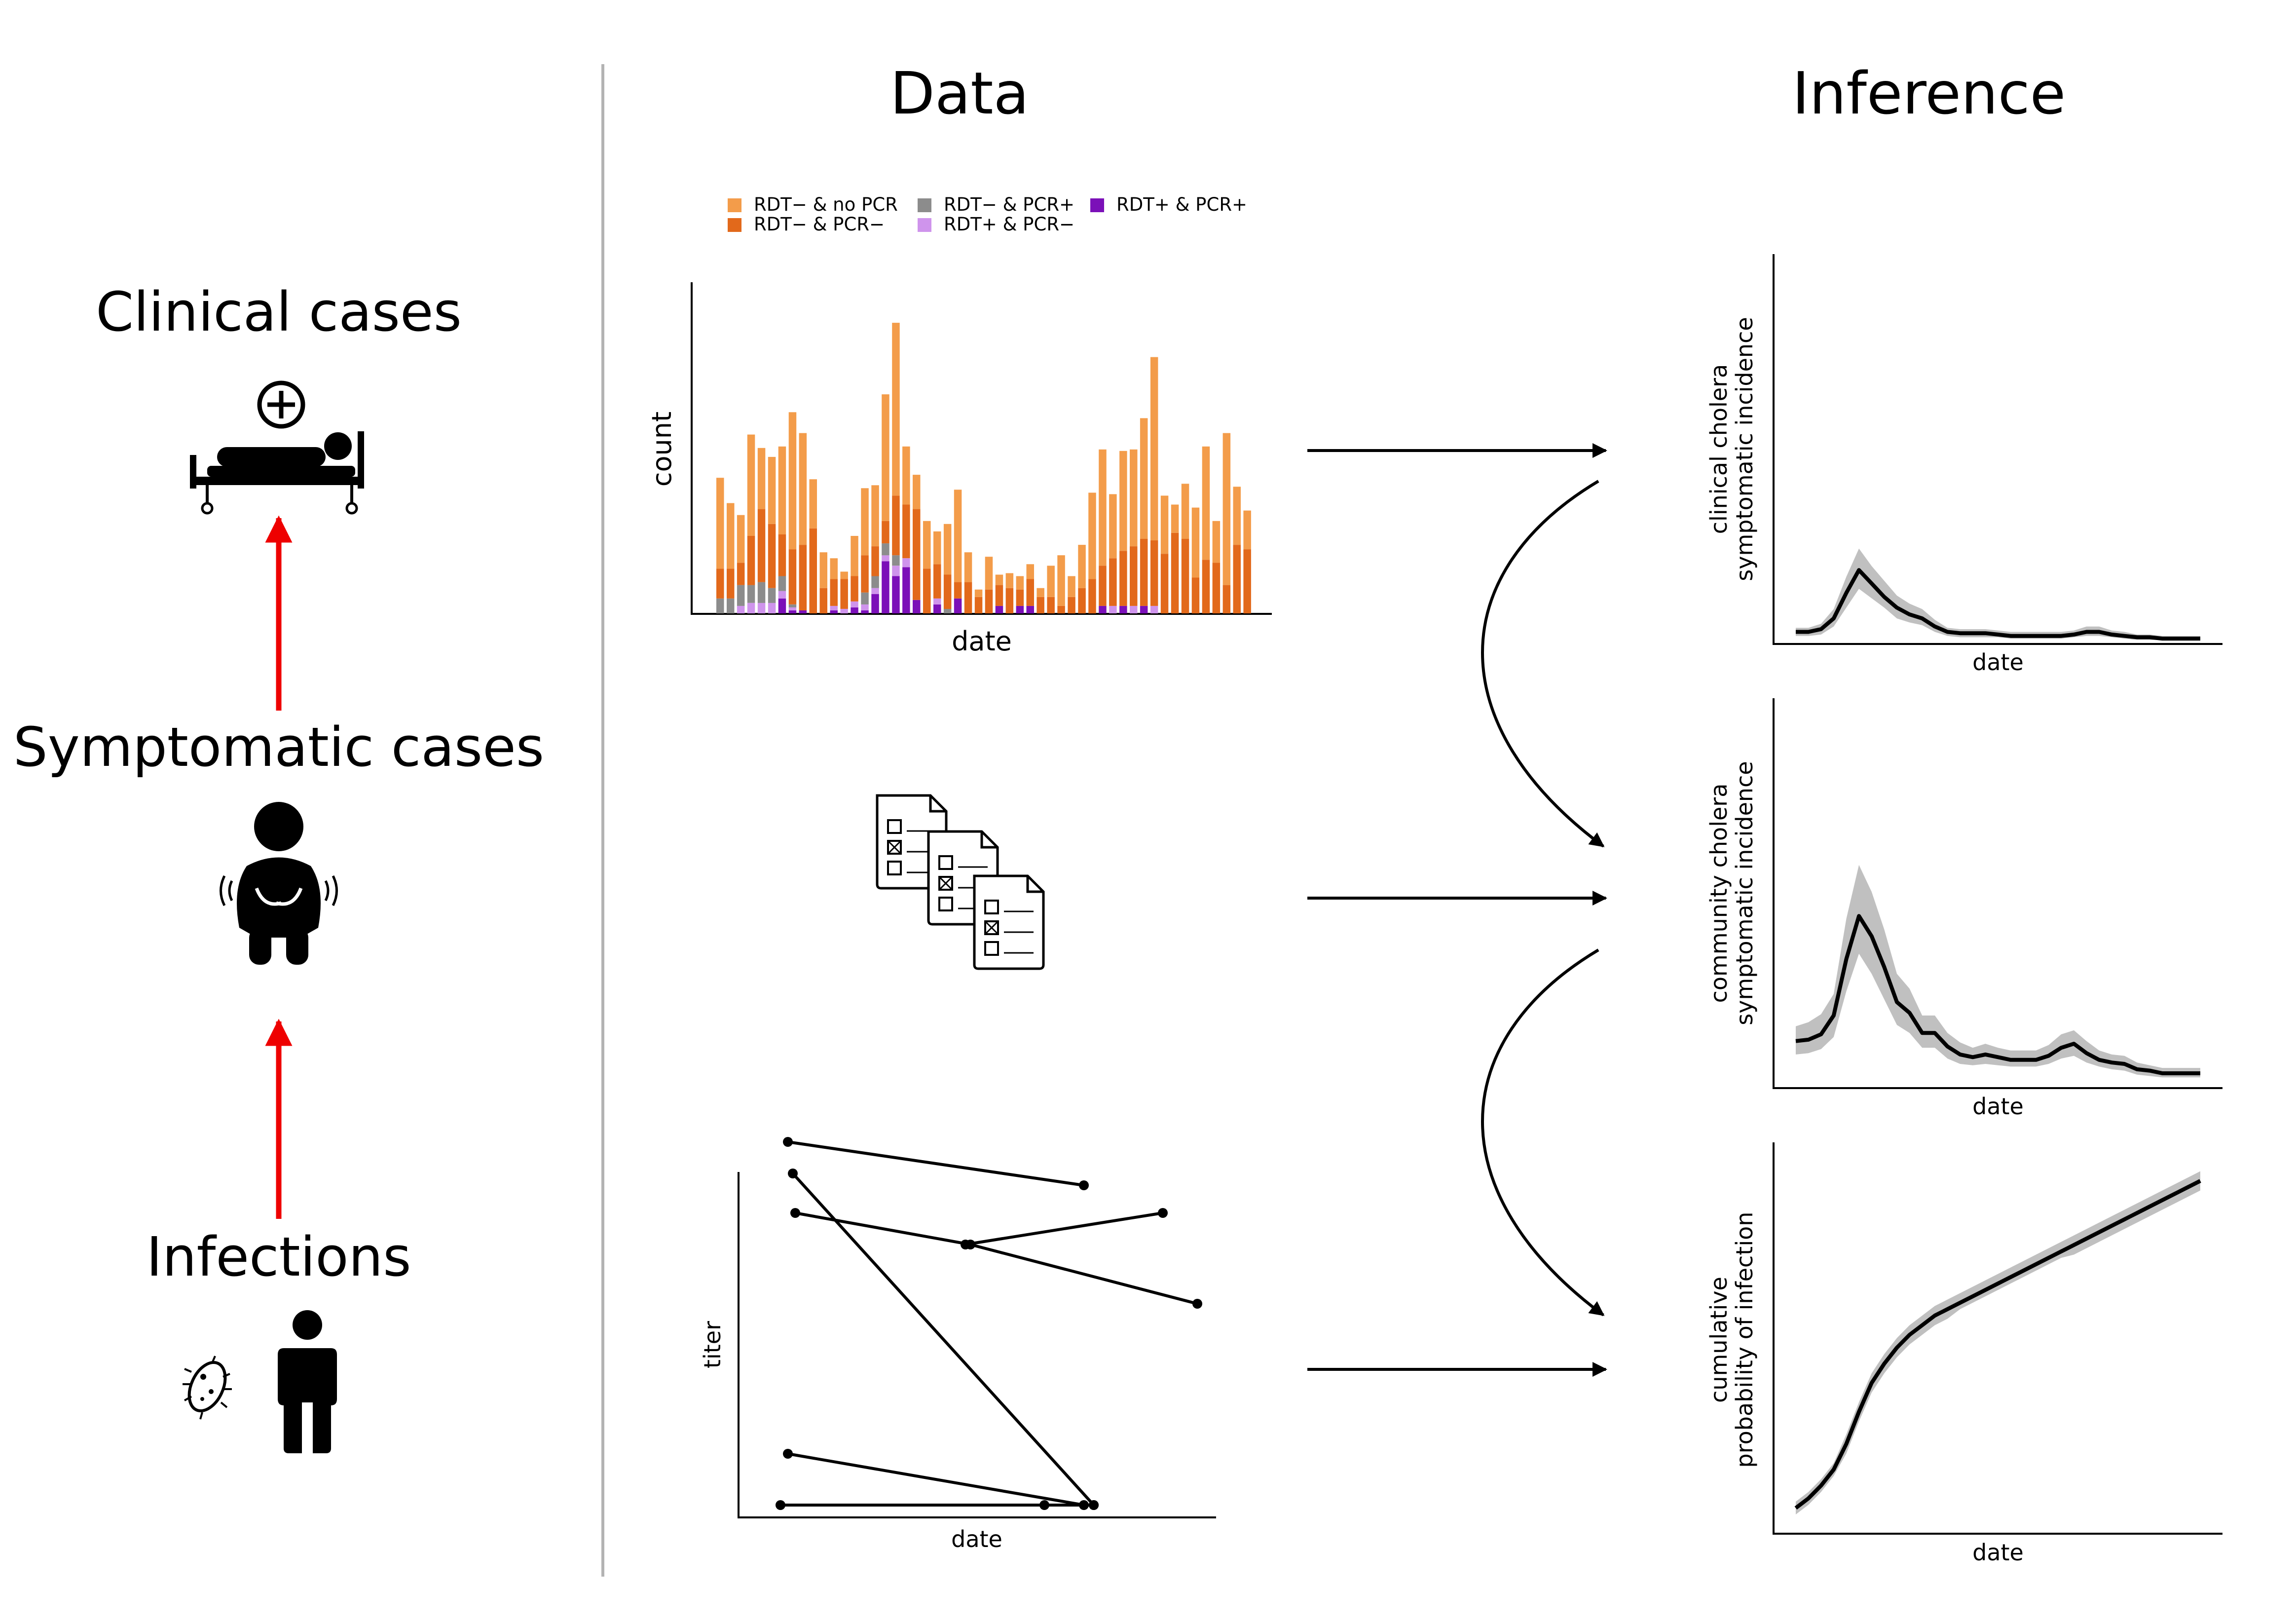  I want to click on cumulative-x-label: date, so click(1998, 1552).